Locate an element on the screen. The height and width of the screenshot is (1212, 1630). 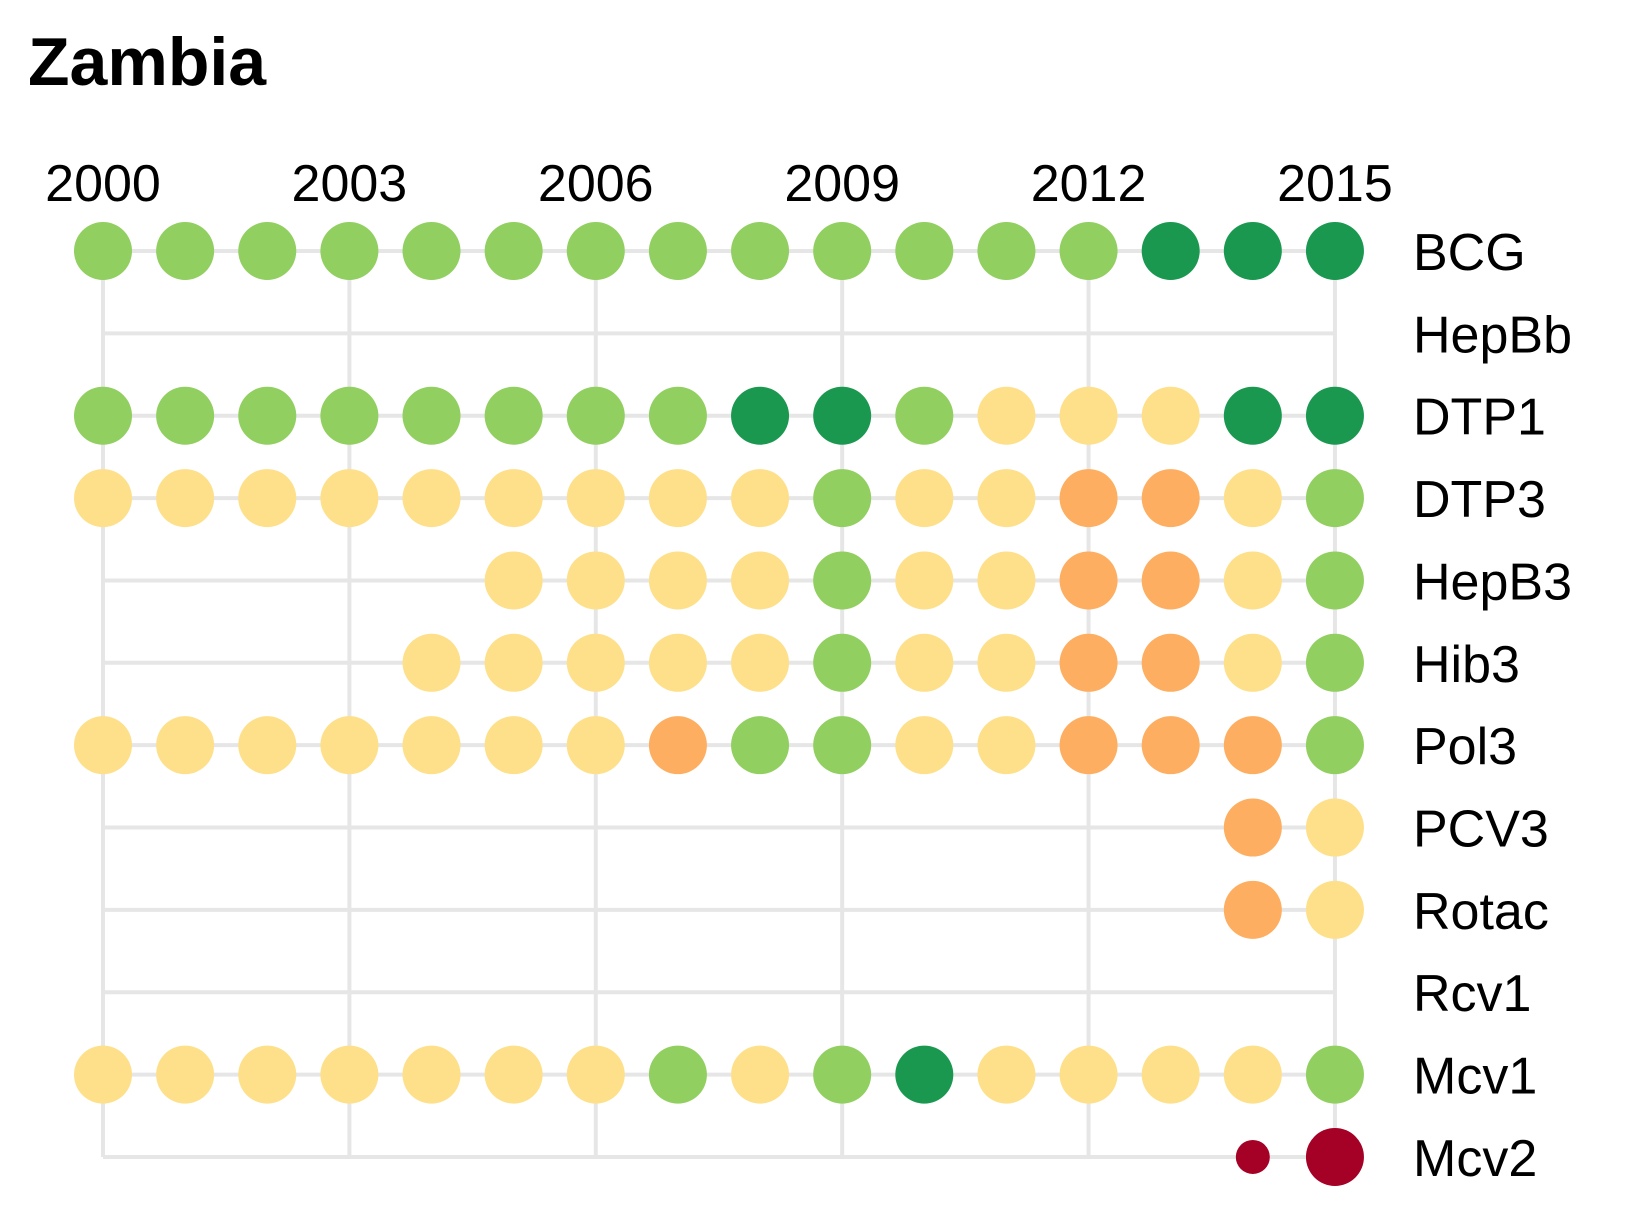
dot-mcv2-2014 is located at coordinates (1252, 1156).